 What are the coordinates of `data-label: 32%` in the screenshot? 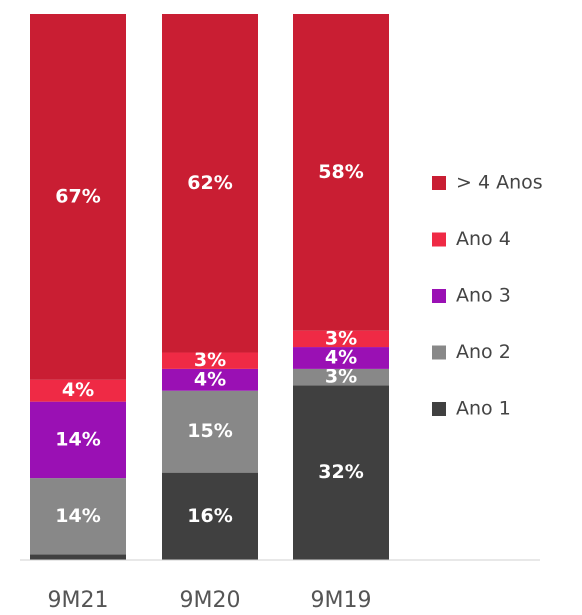 It's located at (340, 472).